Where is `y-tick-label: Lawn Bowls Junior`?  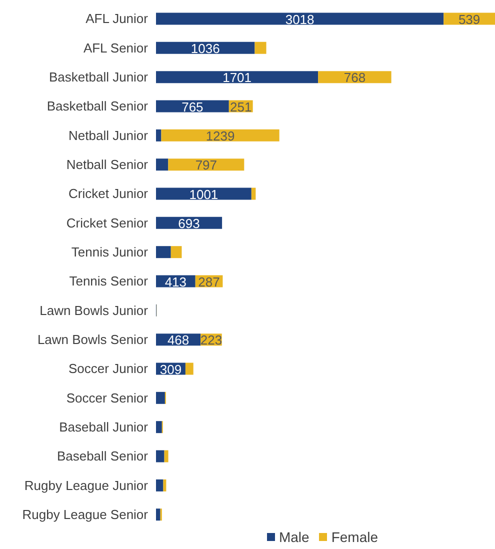
y-tick-label: Lawn Bowls Junior is located at coordinates (94, 310).